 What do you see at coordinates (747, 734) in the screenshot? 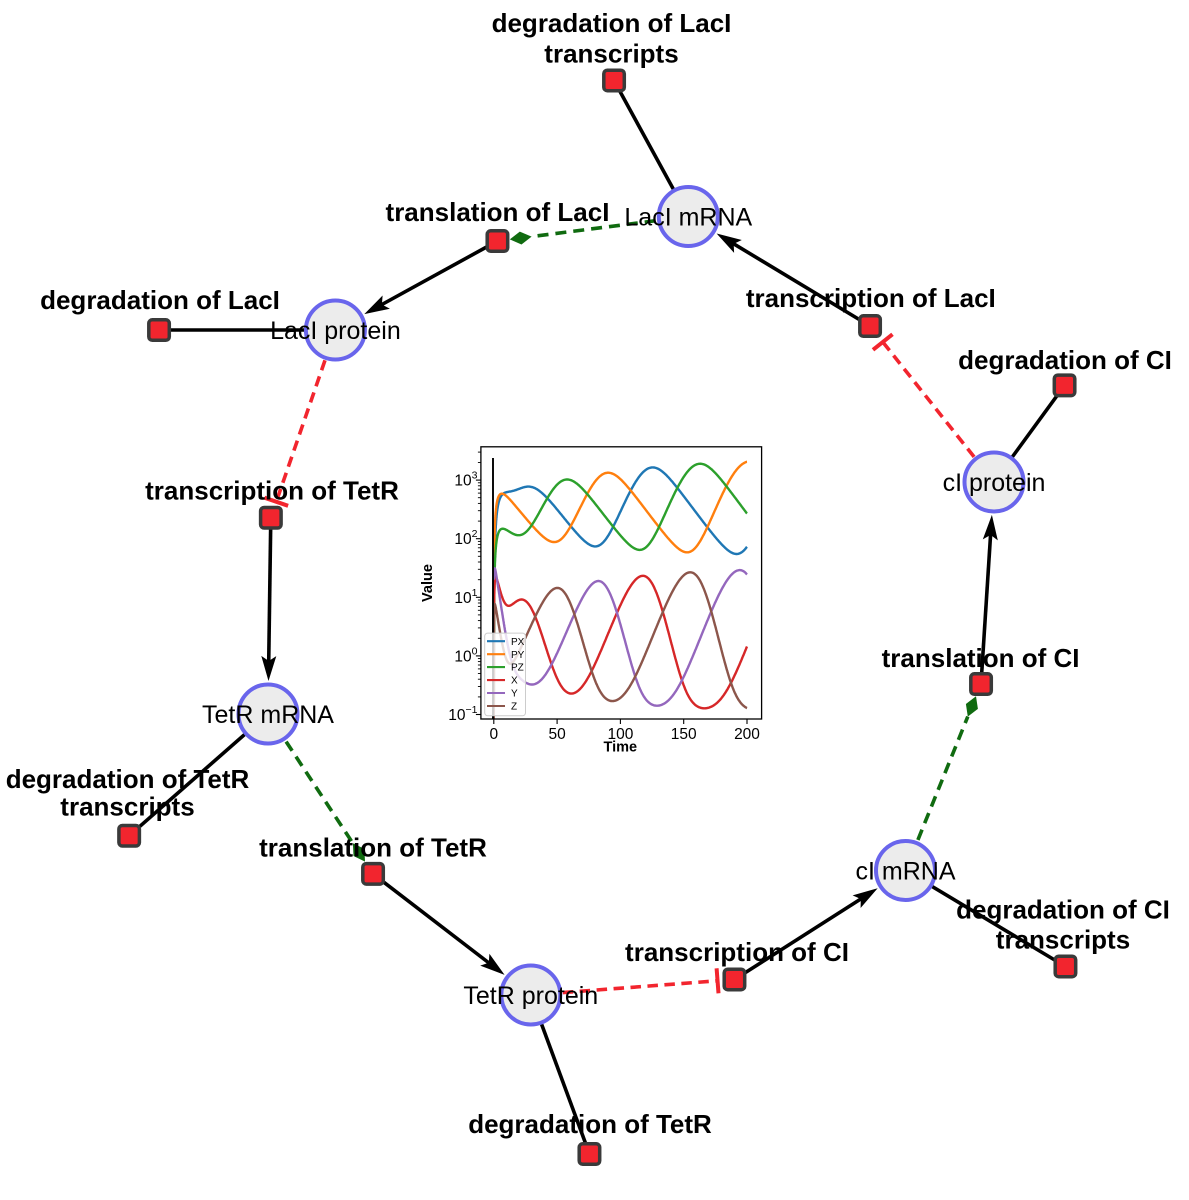
I see `svg-text: 200` at bounding box center [747, 734].